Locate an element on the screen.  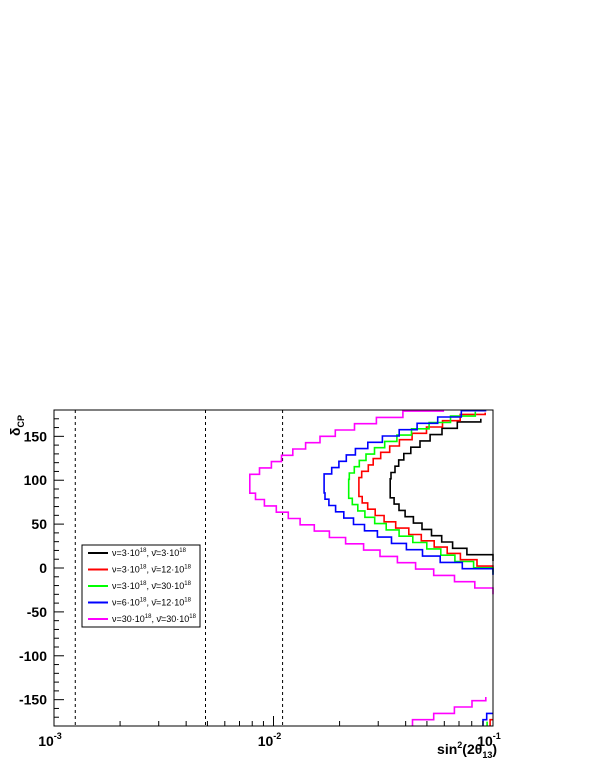
y-tick-label: -150 is located at coordinates (33, 700).